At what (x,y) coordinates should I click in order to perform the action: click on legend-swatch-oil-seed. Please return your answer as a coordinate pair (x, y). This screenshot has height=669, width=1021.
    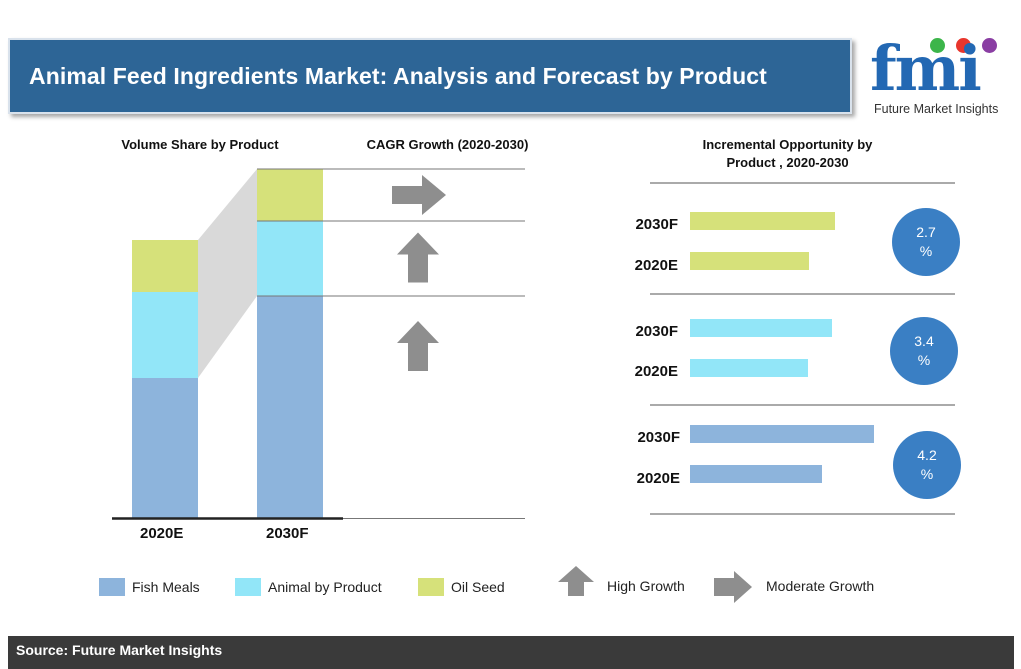
    Looking at the image, I should click on (431, 587).